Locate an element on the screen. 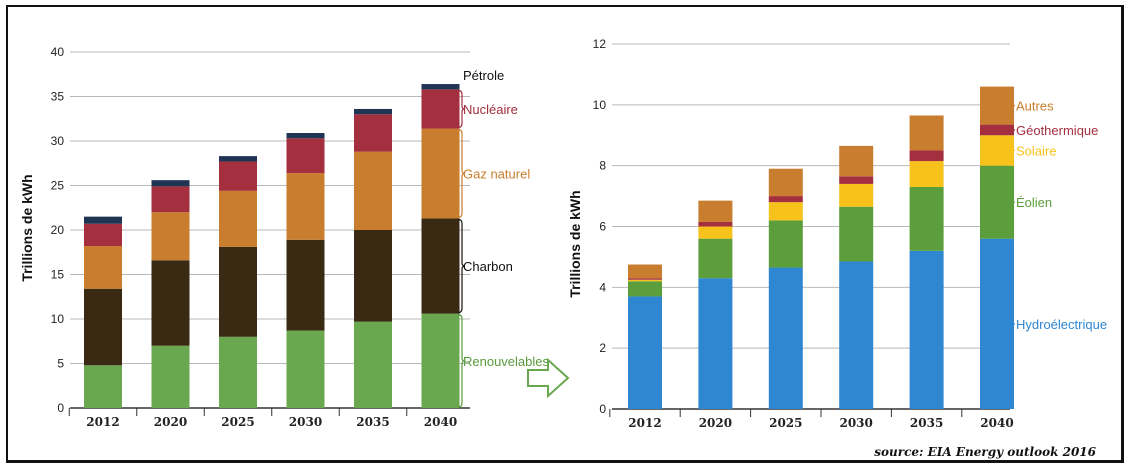 This screenshot has height=468, width=1132. bar-renouvelables-2020 is located at coordinates (170, 376).